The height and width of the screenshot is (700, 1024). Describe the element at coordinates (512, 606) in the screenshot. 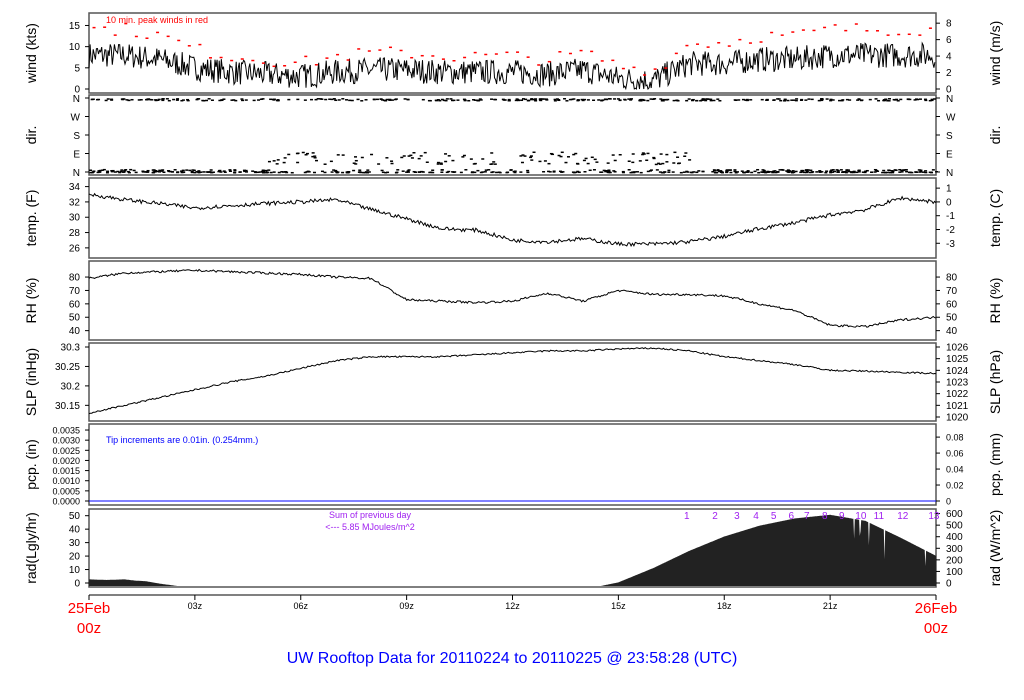

I see `x-tick-label: 12z` at that location.